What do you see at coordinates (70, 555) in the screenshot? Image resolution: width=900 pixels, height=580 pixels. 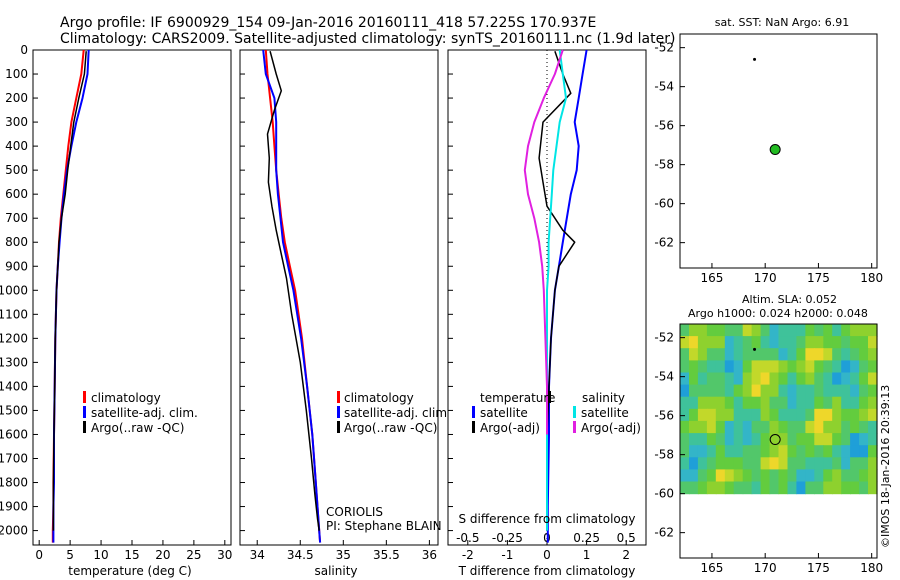 I see `x-tick-label: 5` at bounding box center [70, 555].